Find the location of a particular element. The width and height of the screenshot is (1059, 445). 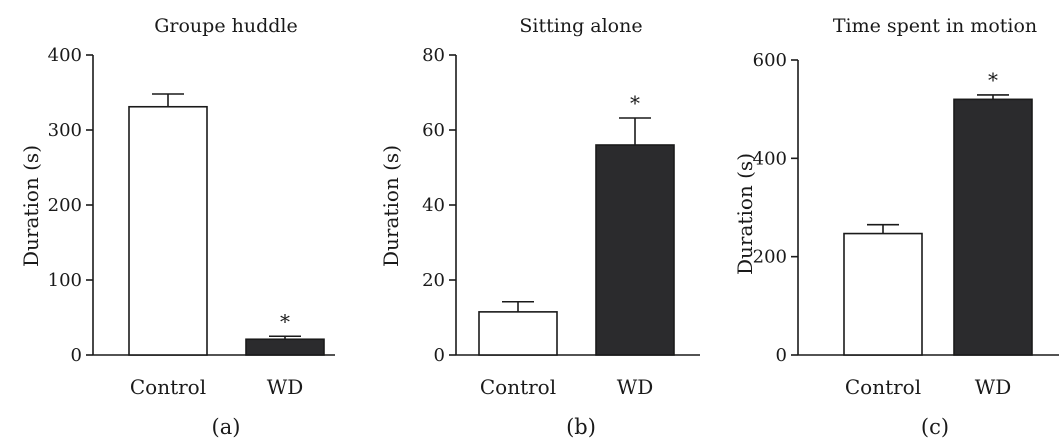

panel-a-ticks: 0 100 200 300 400 is located at coordinates (70, 205).